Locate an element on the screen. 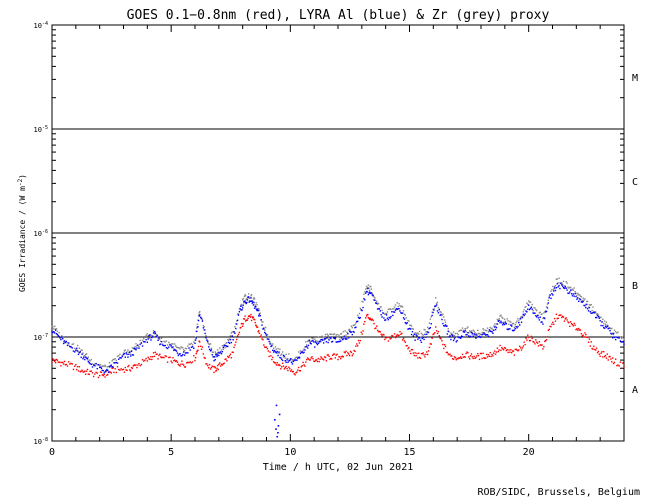 The width and height of the screenshot is (650, 504). y-axis-label-close: ) is located at coordinates (22, 176).